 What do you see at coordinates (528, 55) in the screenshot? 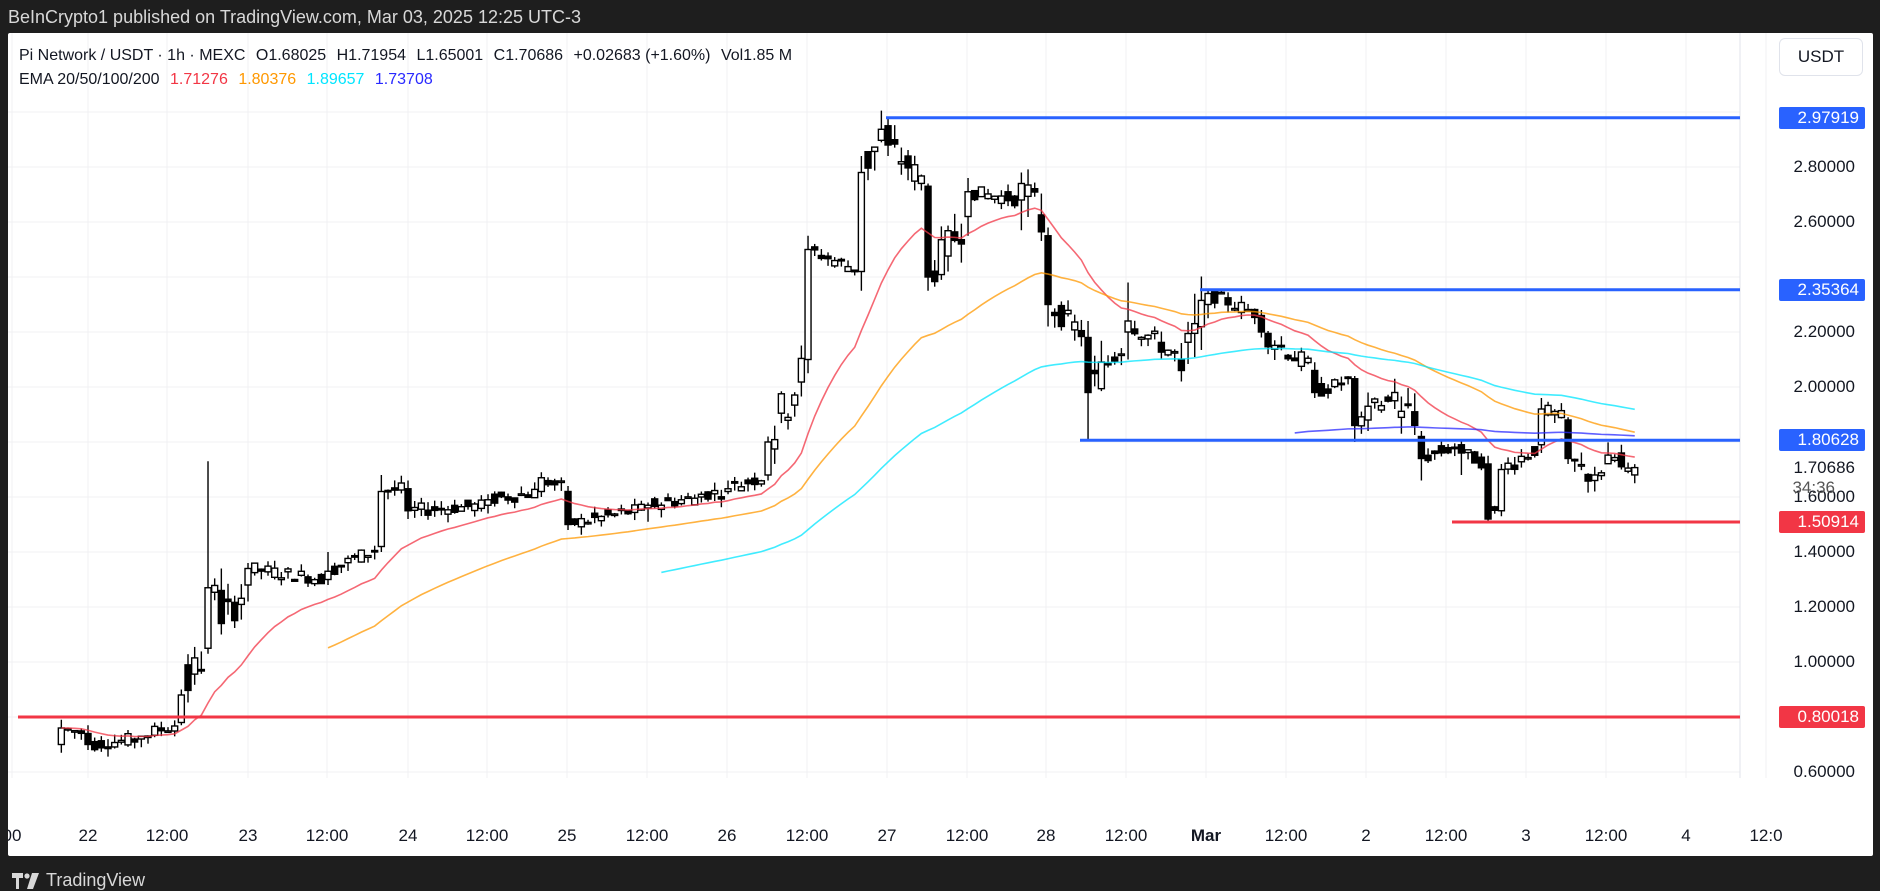
I see `close-value: C1.70686` at bounding box center [528, 55].